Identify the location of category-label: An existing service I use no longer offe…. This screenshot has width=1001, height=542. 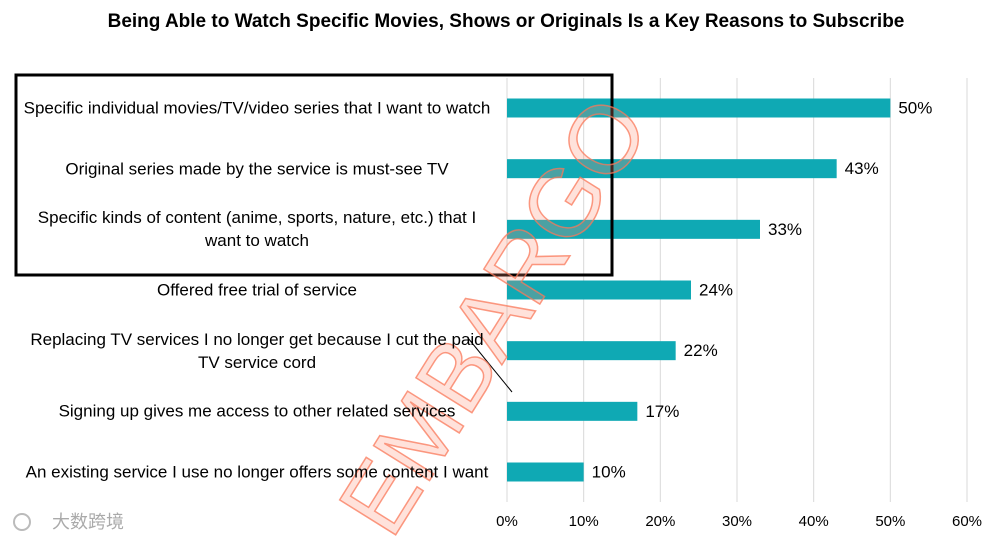
(257, 472).